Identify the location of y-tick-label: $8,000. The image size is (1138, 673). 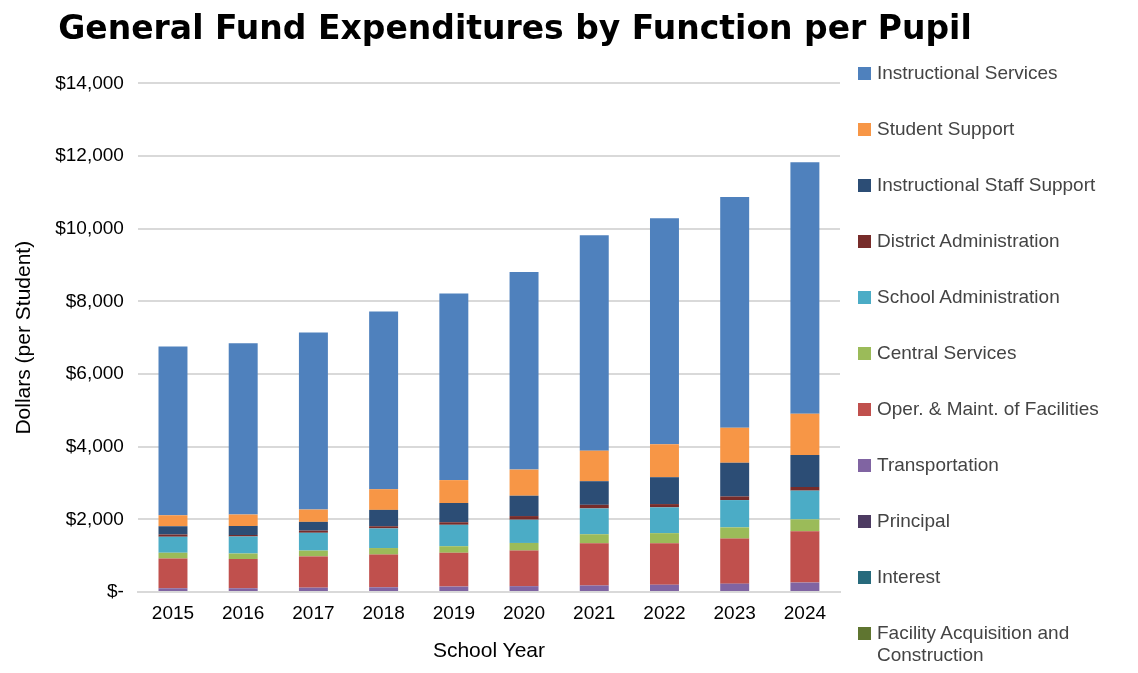
(94, 300).